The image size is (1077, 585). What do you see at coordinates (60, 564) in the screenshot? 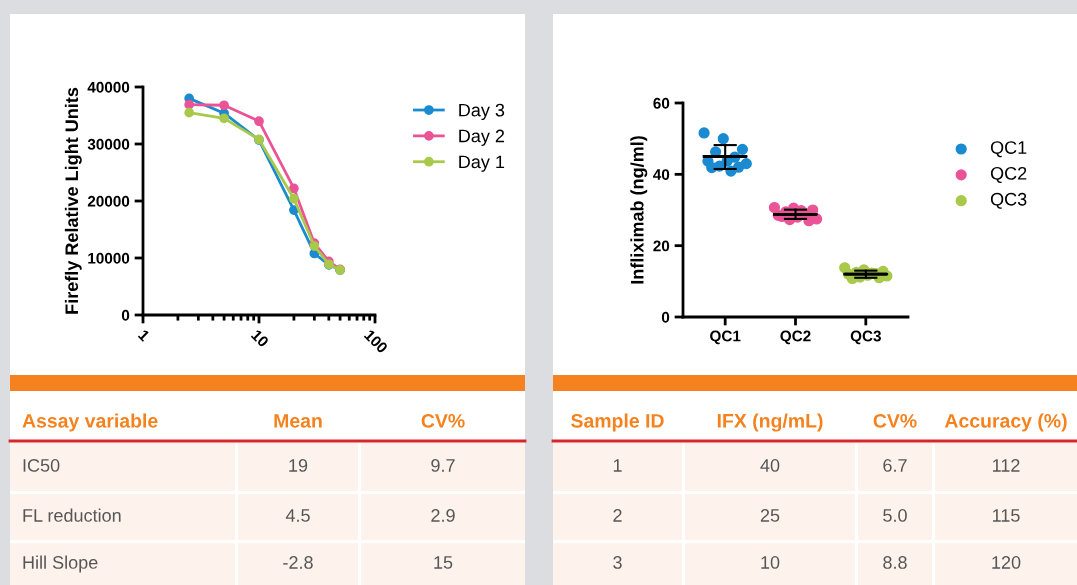
I see `text: Hill Slope` at bounding box center [60, 564].